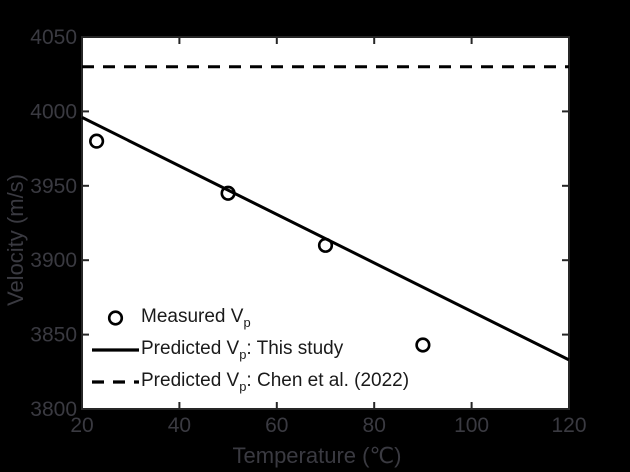 The height and width of the screenshot is (472, 630). Describe the element at coordinates (192, 316) in the screenshot. I see `legend-label-text: Measured V` at that location.